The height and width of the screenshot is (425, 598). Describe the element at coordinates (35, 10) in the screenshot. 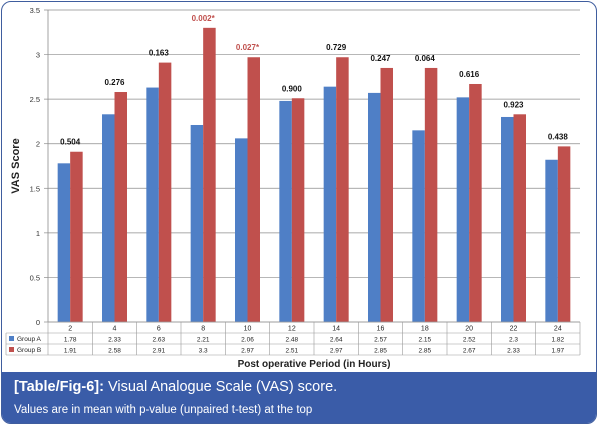

I see `y-tick-label: 3.5` at that location.